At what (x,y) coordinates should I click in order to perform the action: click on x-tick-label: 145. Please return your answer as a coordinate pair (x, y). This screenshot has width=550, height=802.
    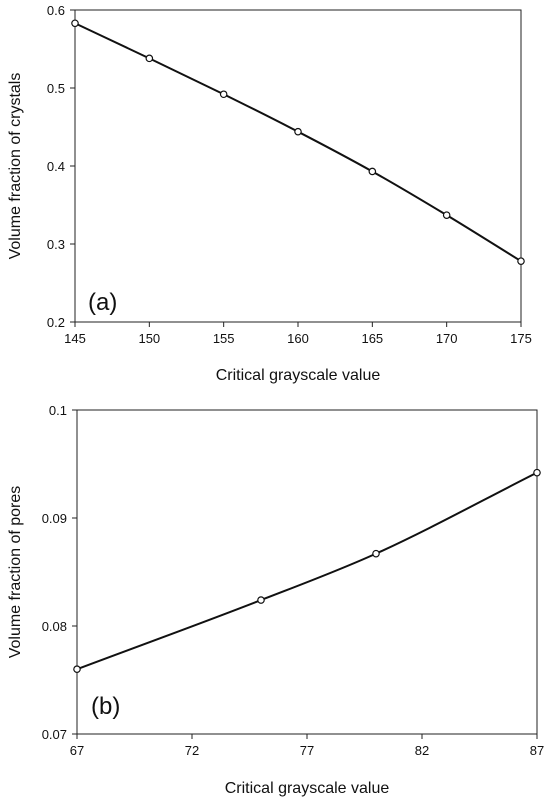
    Looking at the image, I should click on (75, 338).